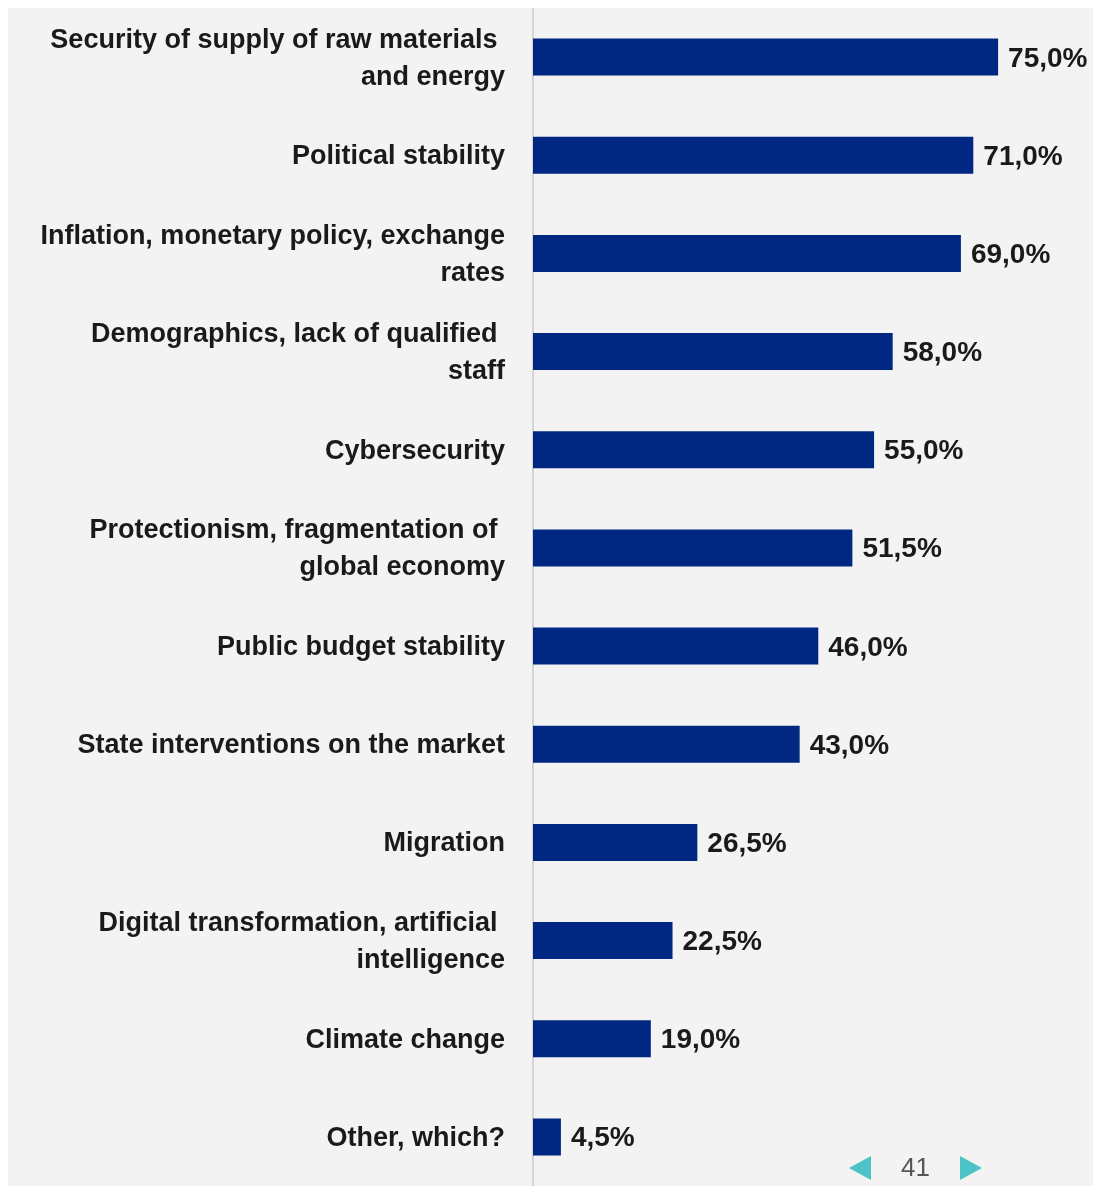 The height and width of the screenshot is (1186, 1101). I want to click on y-tick-label: Protectionism, fragmentation of global economy, so click(297, 548).